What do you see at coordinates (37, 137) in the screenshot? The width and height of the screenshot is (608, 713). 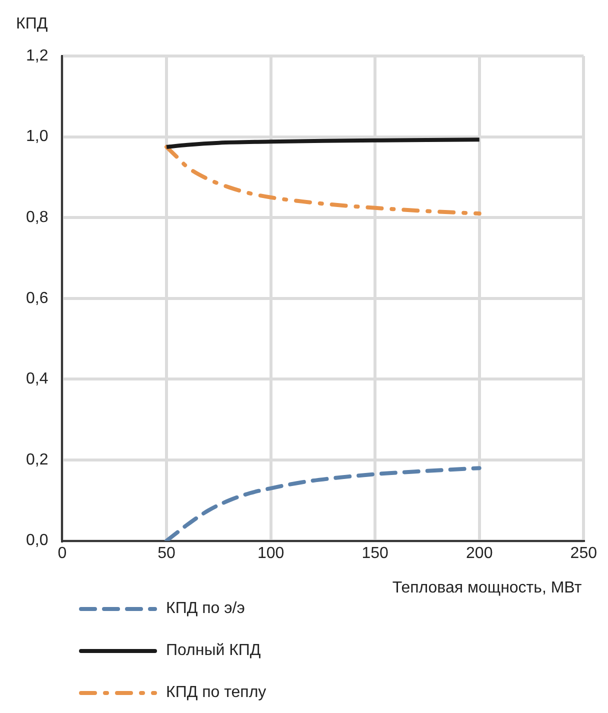 I see `y-tick-label: 1,0` at bounding box center [37, 137].